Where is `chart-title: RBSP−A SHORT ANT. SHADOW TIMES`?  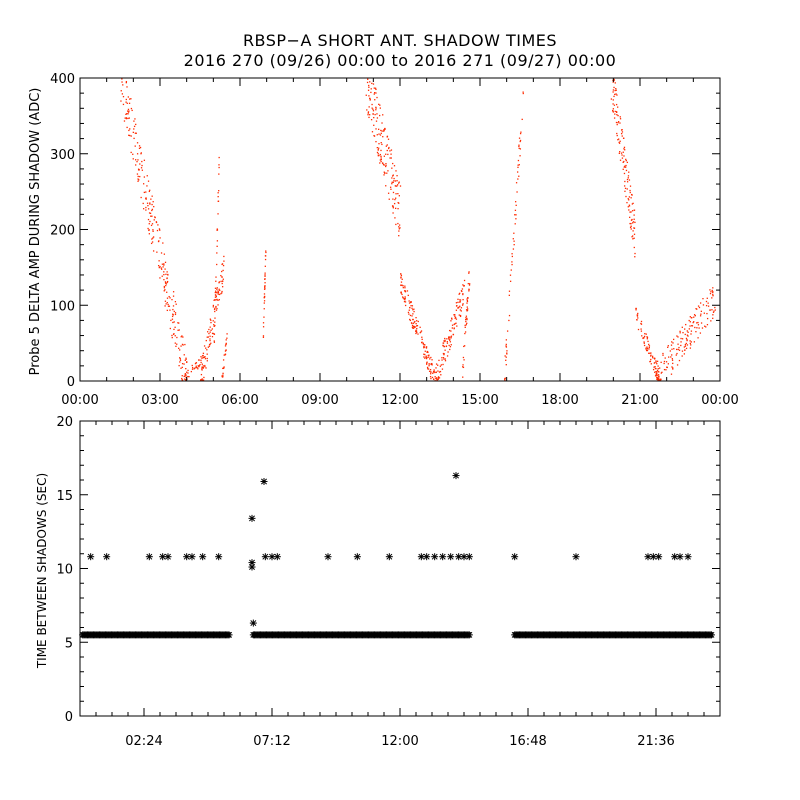 chart-title: RBSP−A SHORT ANT. SHADOW TIMES is located at coordinates (400, 40).